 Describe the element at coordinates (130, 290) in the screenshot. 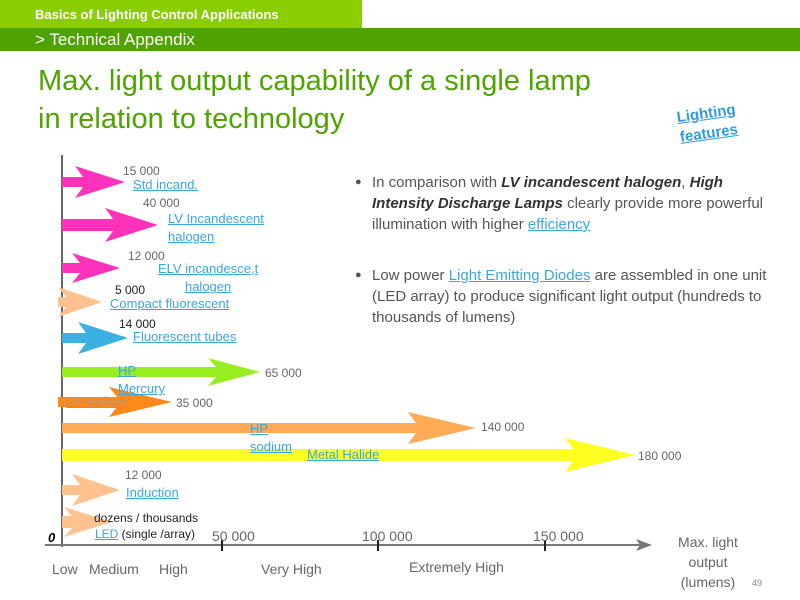

I see `lamp-value: 5 000` at that location.